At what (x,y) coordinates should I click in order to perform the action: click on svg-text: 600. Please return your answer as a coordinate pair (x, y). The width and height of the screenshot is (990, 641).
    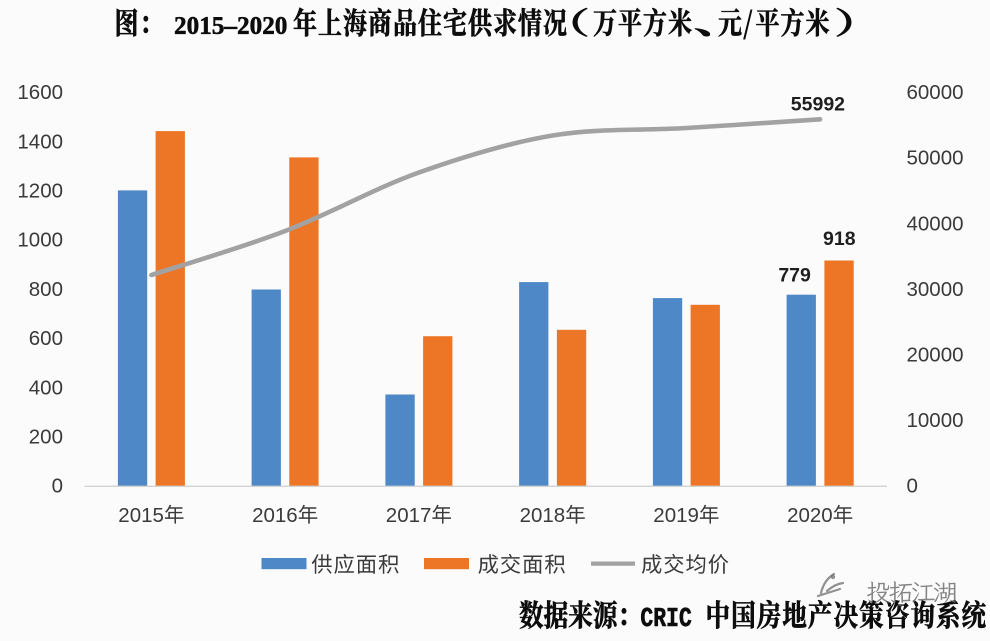
    Looking at the image, I should click on (46, 338).